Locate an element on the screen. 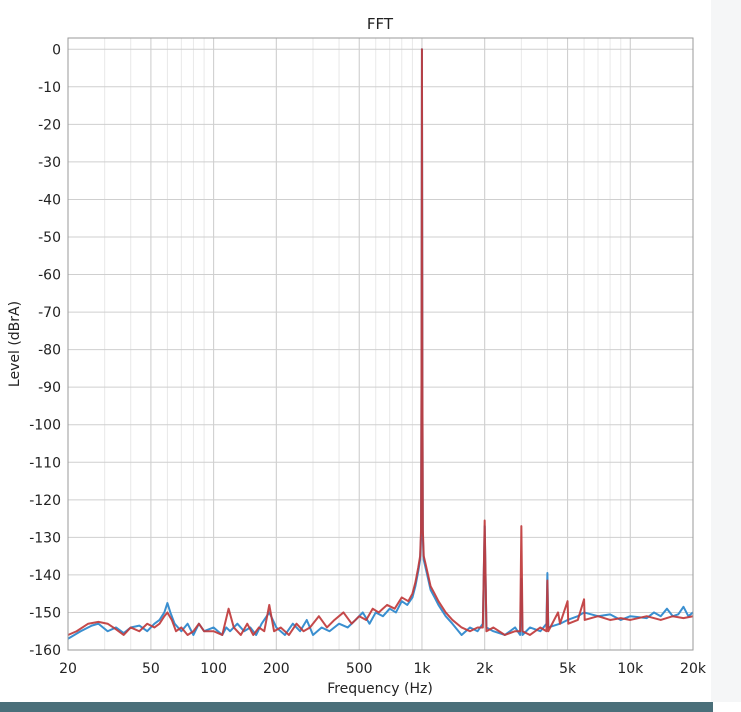 This screenshot has width=741, height=712. y-tick-label: -50 is located at coordinates (49, 238).